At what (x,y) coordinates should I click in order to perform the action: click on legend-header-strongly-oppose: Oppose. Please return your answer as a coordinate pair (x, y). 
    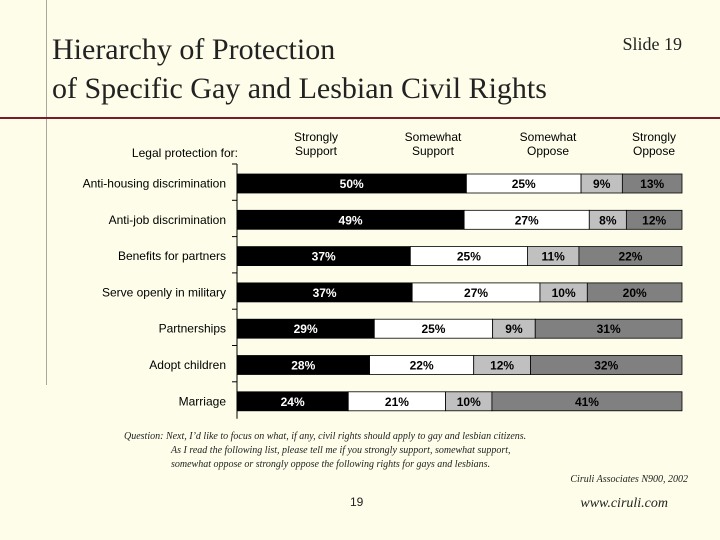
    Looking at the image, I should click on (654, 151).